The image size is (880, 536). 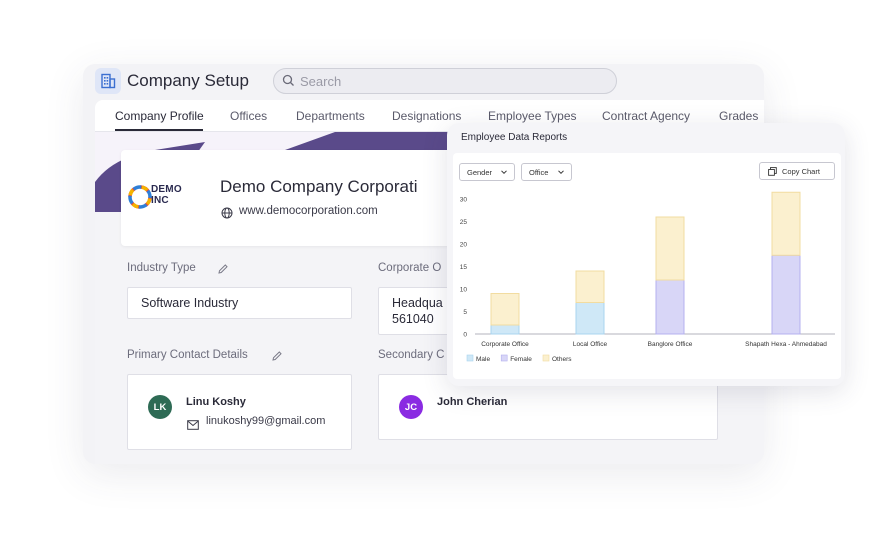 What do you see at coordinates (410, 268) in the screenshot?
I see `corporate-office-label: Corporate O` at bounding box center [410, 268].